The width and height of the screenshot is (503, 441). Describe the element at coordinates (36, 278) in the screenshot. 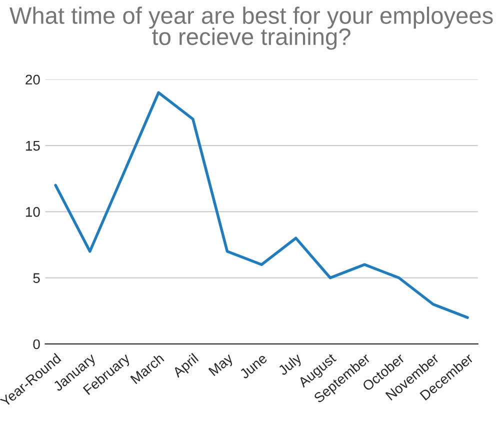

I see `y-tick-label: 5` at that location.